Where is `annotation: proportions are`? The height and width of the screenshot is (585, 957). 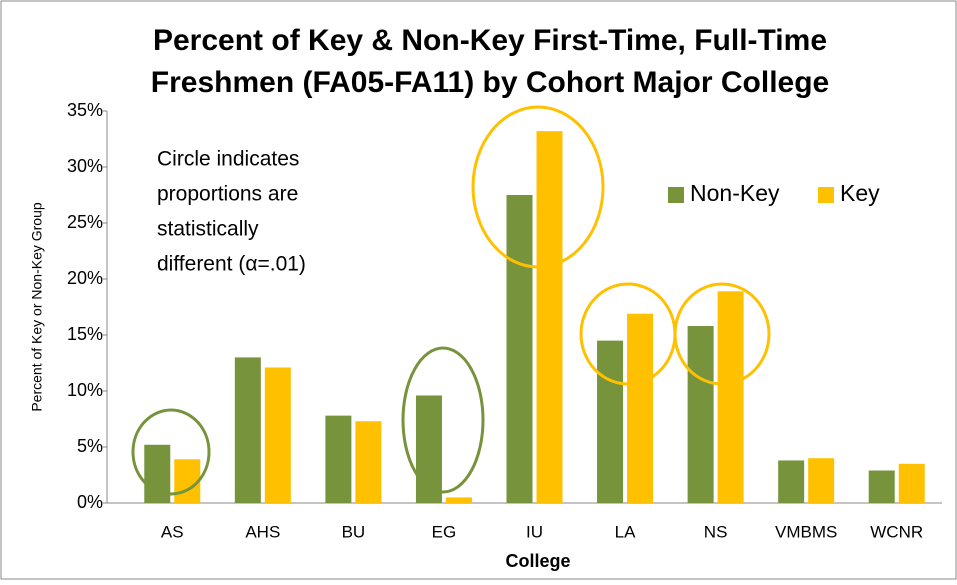 annotation: proportions are is located at coordinates (227, 194).